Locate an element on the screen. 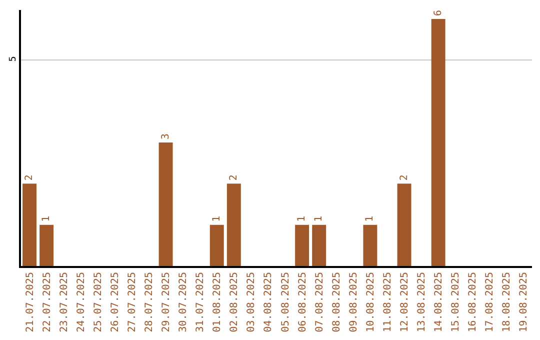 The height and width of the screenshot is (340, 540). x-tick-label: 06.08.2025 is located at coordinates (302, 302).